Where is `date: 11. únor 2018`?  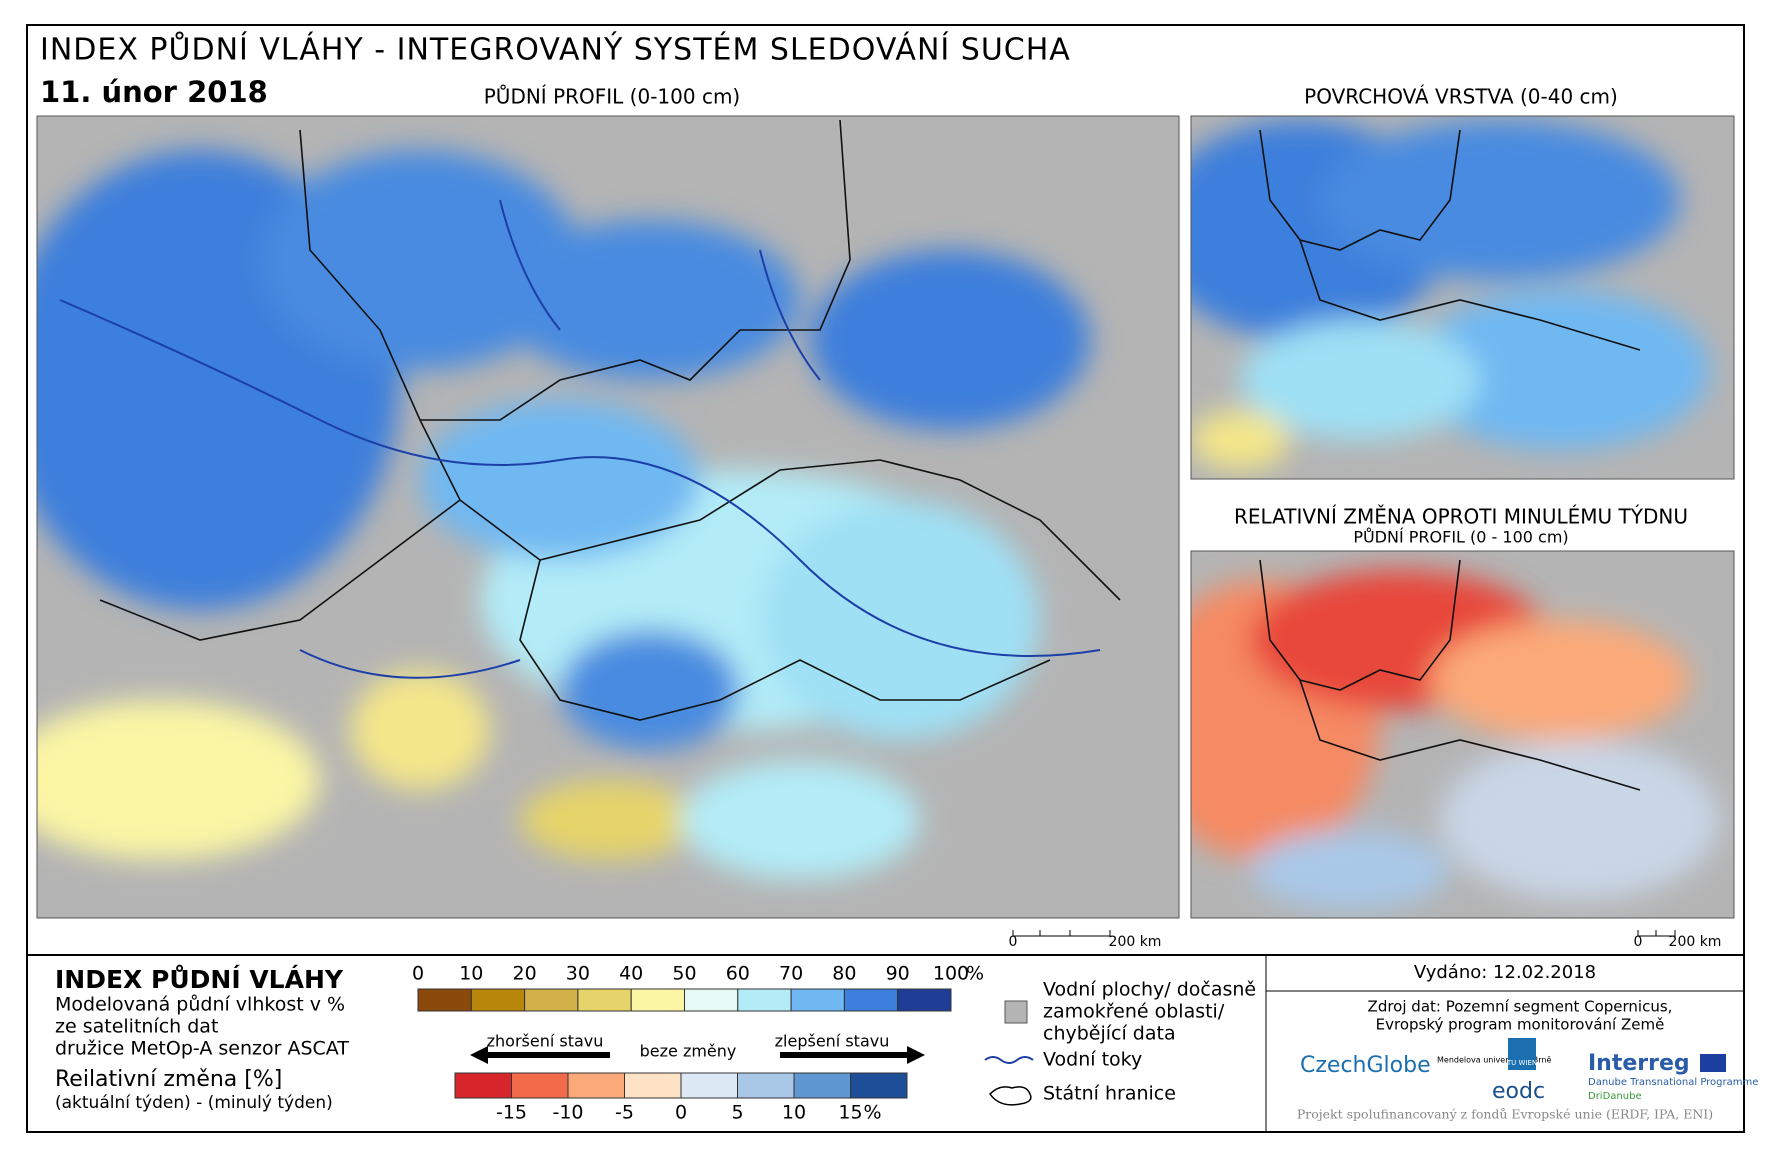
date: 11. únor 2018 is located at coordinates (154, 92).